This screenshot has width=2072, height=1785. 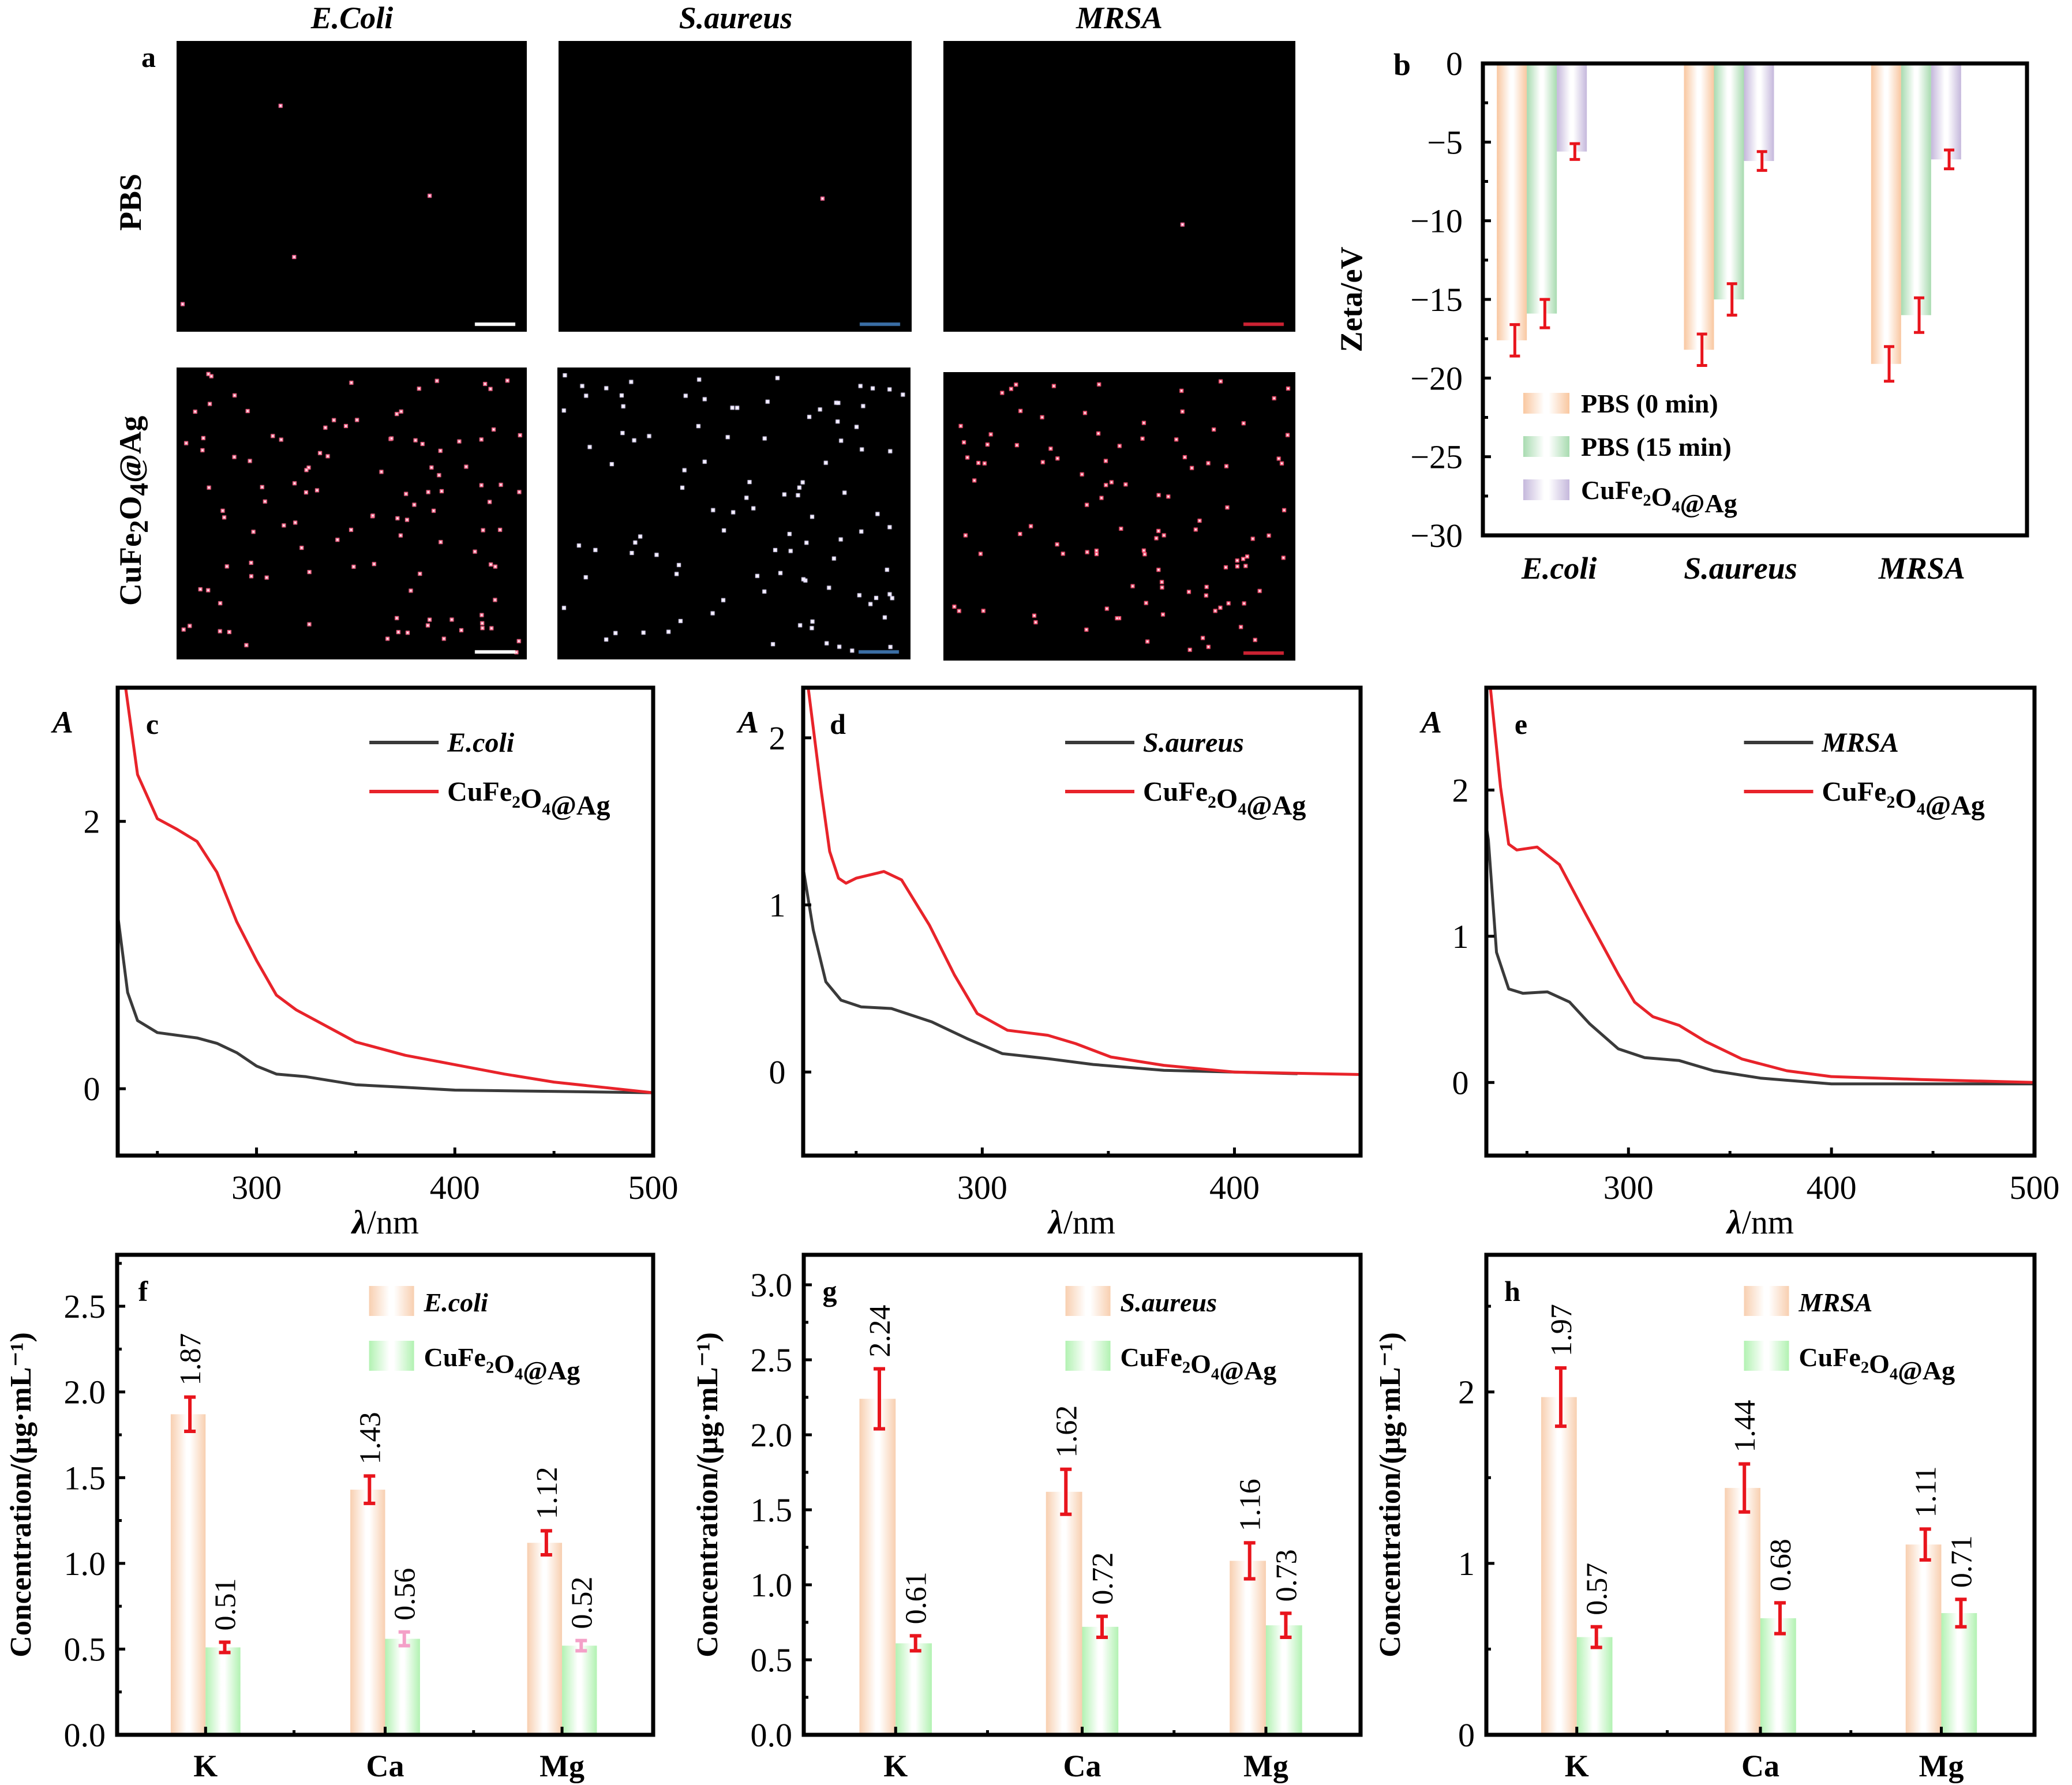 I want to click on y-tick-label: 0.0, so click(x=772, y=1735).